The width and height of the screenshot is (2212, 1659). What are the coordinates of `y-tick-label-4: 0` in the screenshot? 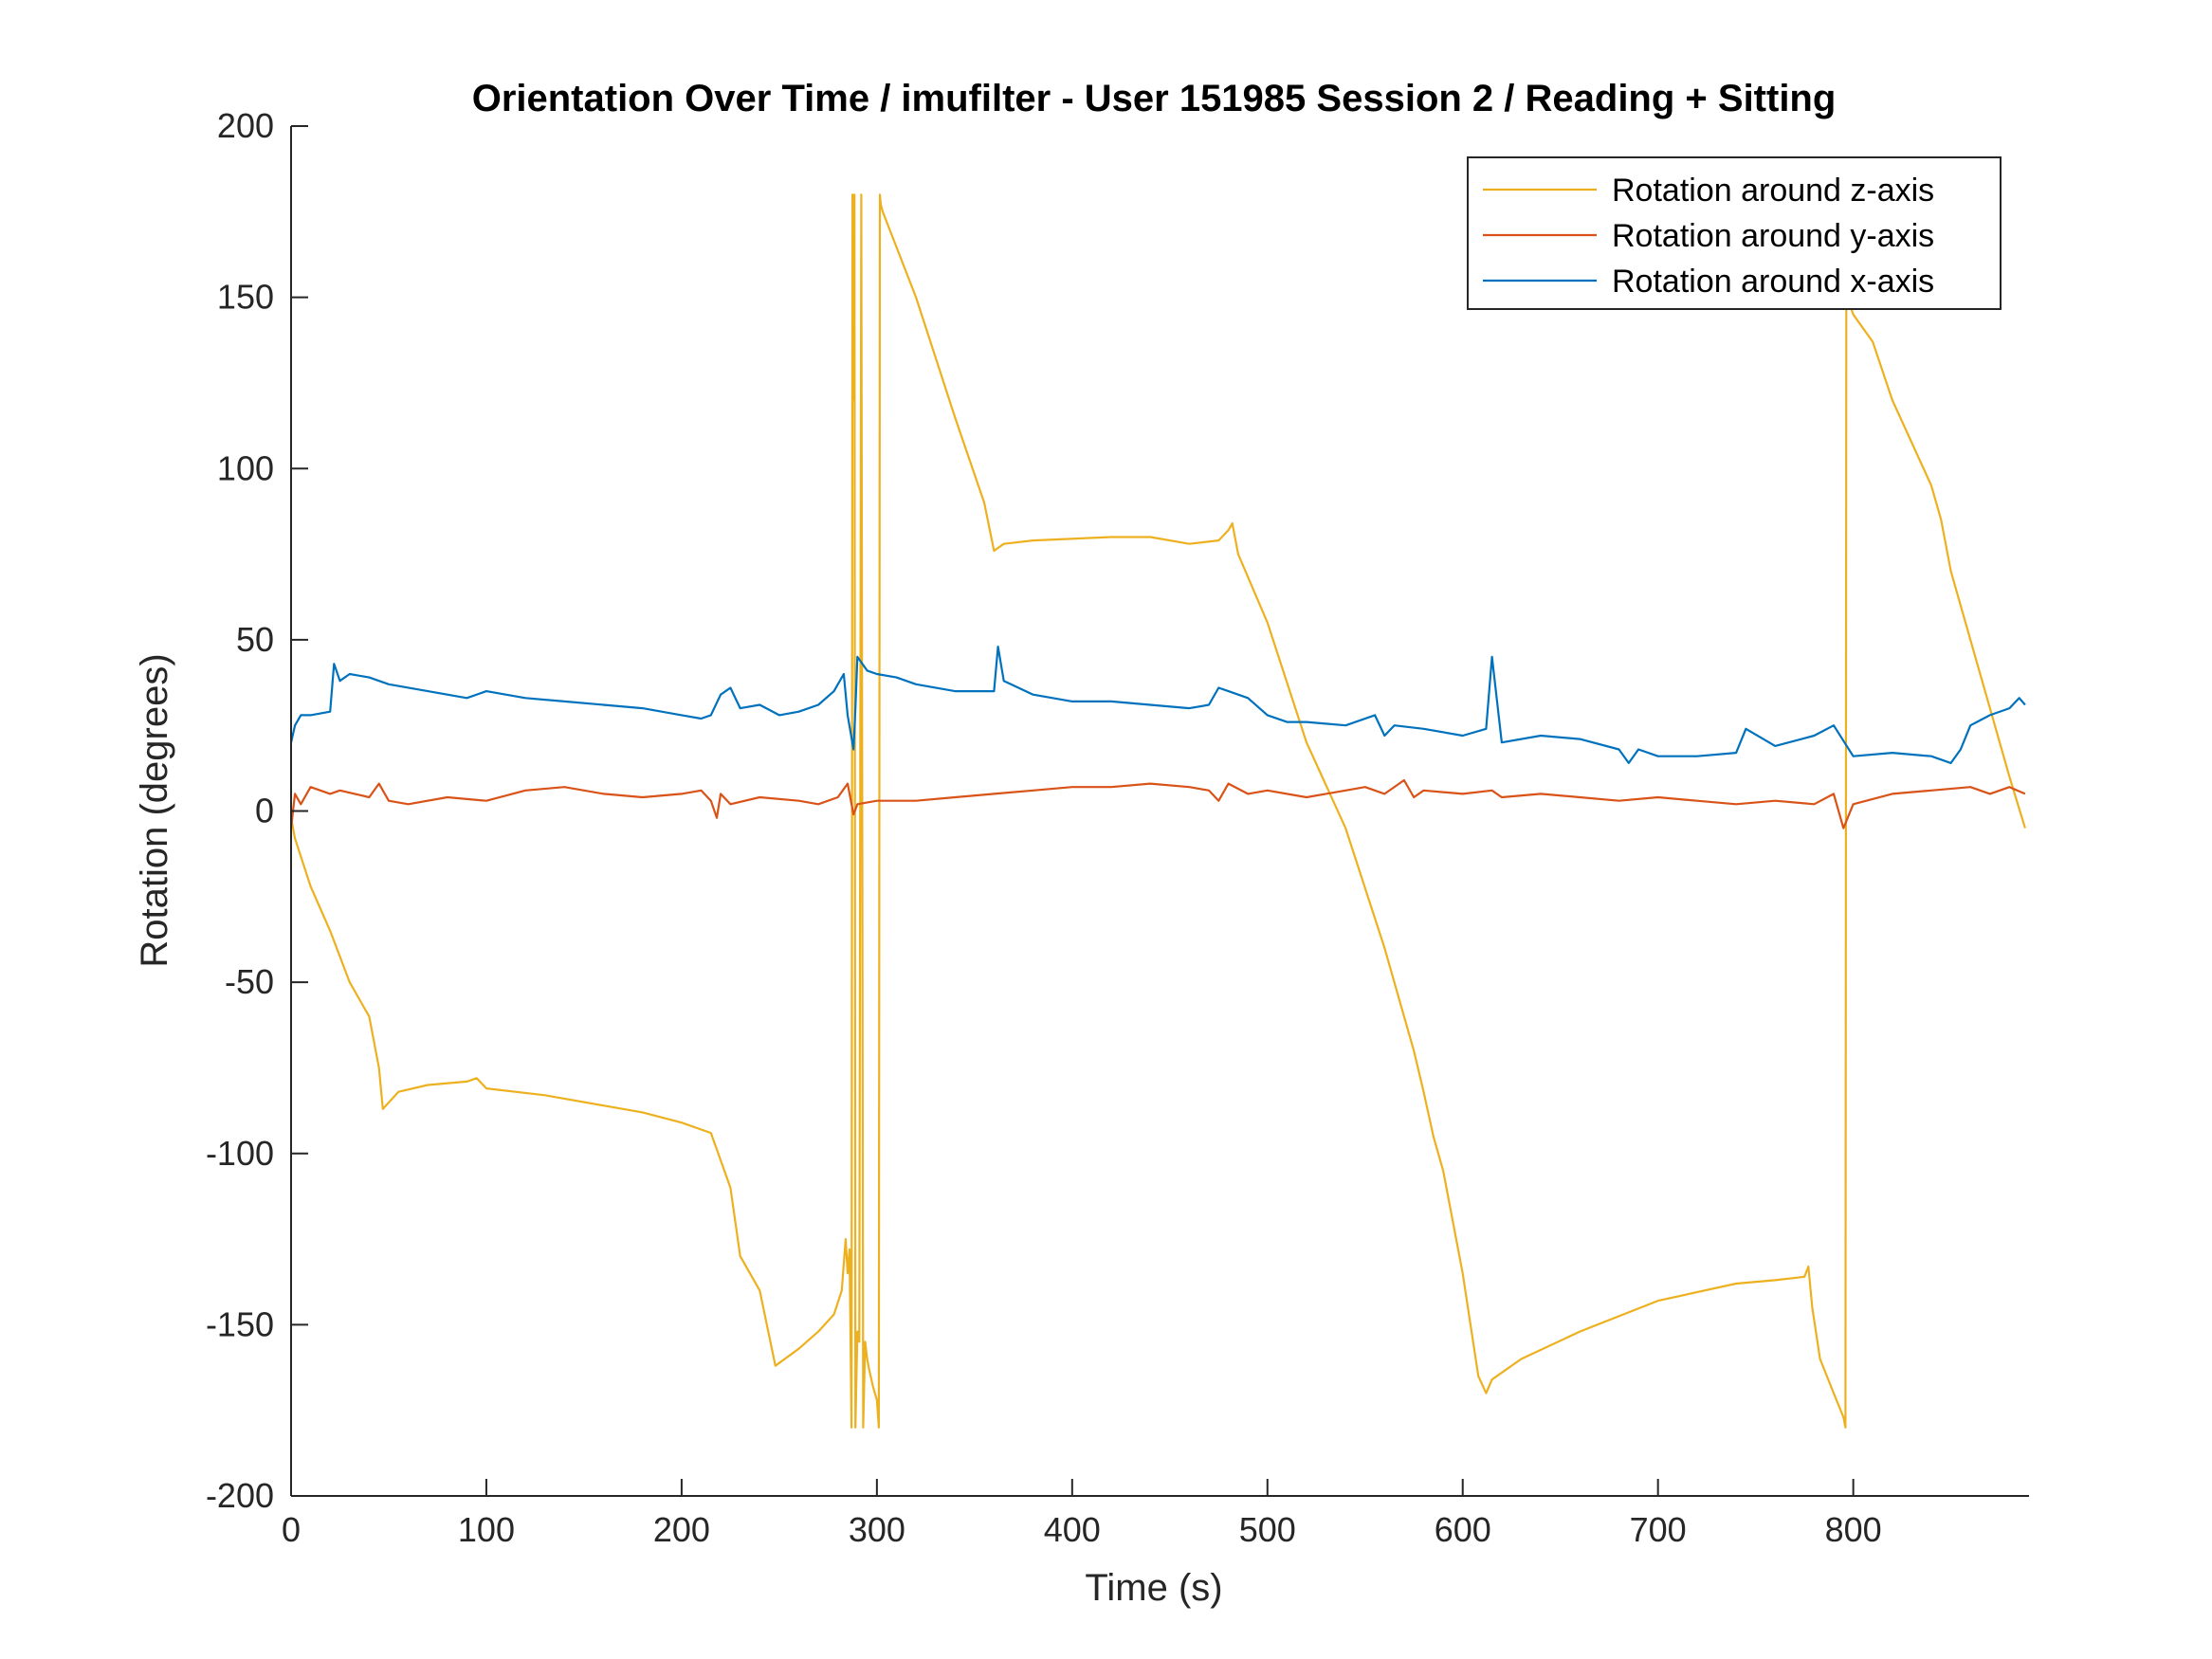 It's located at (264, 811).